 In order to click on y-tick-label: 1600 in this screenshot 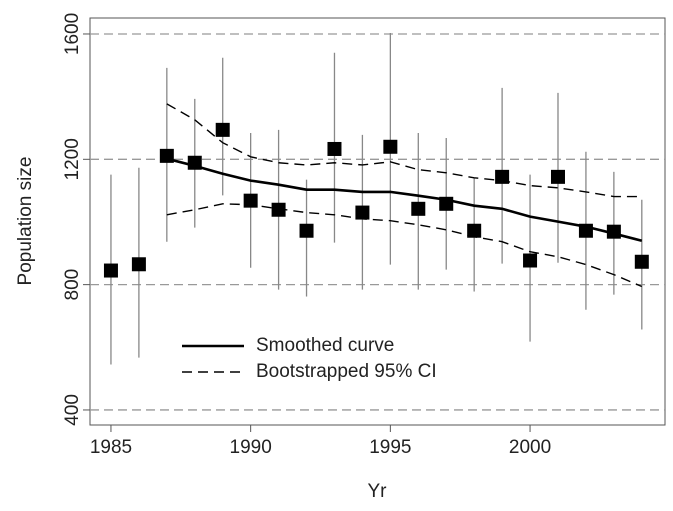, I will do `click(72, 34)`.